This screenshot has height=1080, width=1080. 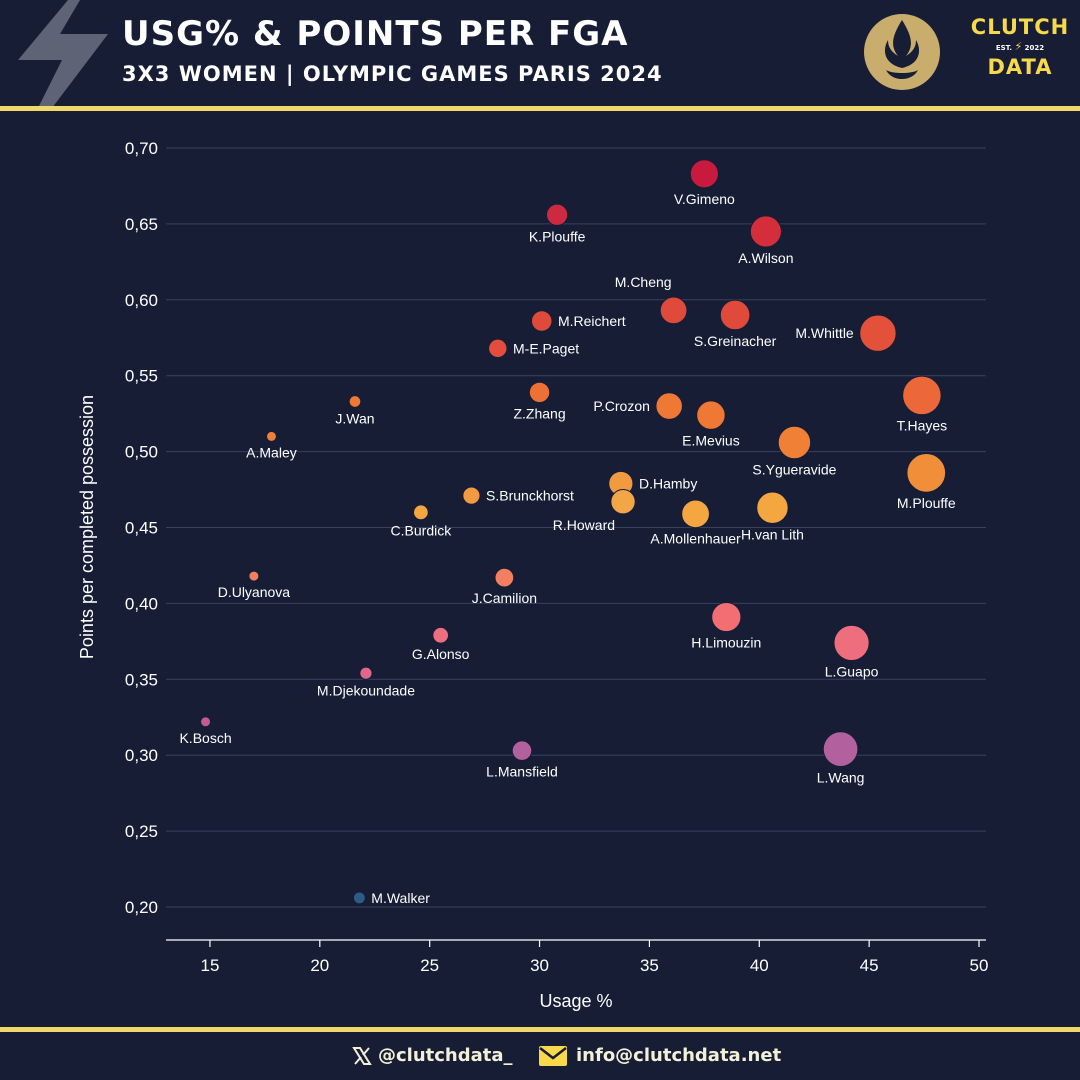 I want to click on footer: @clutchdata_ info@clutchdata.net, so click(x=540, y=1057).